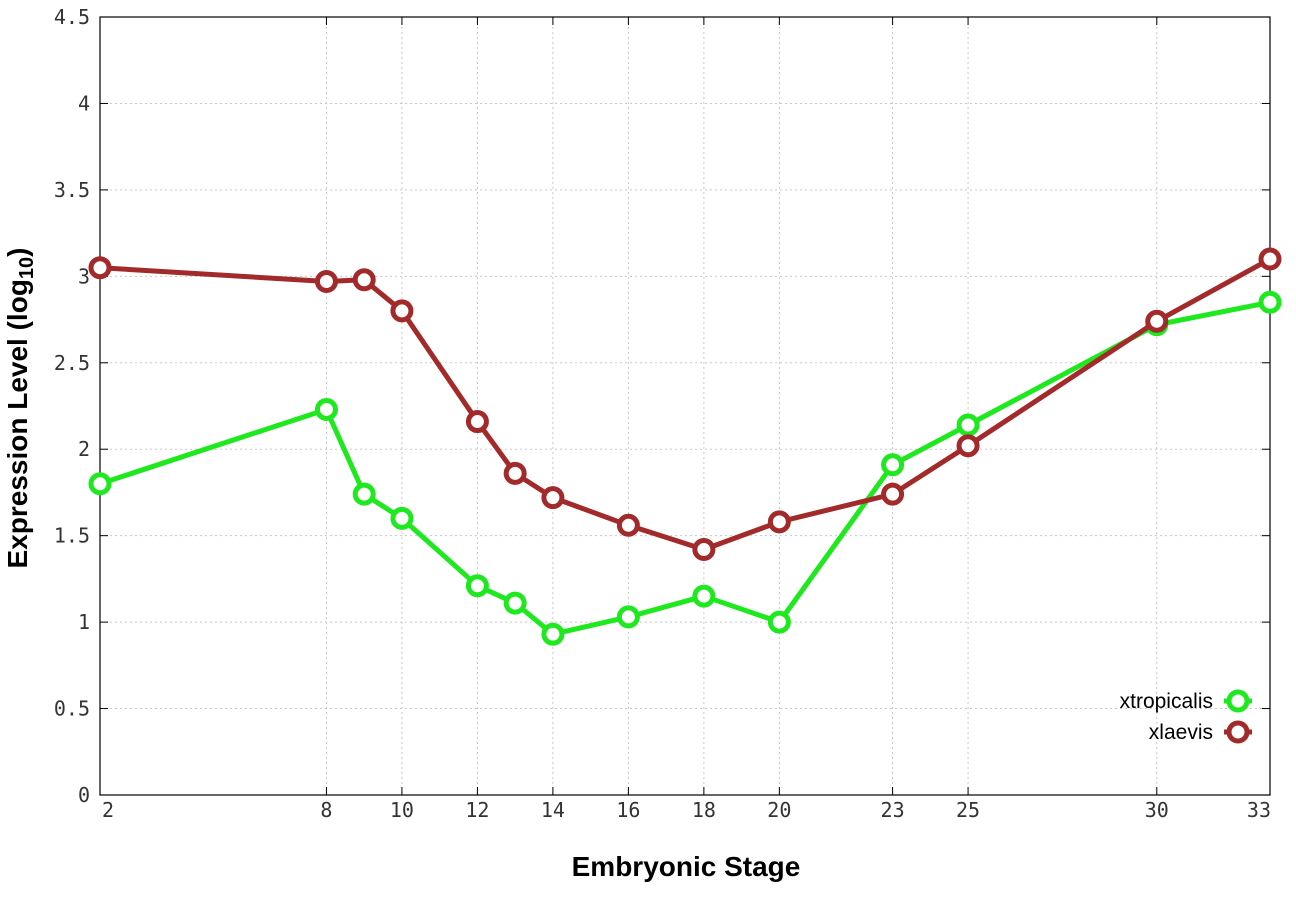 The image size is (1296, 907). Describe the element at coordinates (553, 810) in the screenshot. I see `x-tick-label: 14` at that location.